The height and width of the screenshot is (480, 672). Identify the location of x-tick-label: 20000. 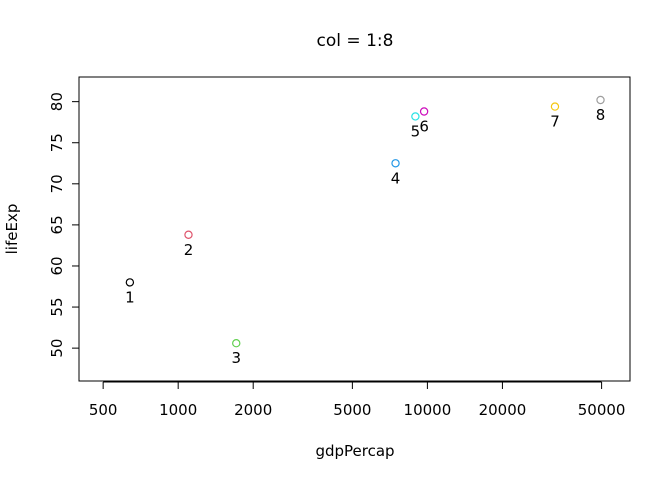
(503, 410).